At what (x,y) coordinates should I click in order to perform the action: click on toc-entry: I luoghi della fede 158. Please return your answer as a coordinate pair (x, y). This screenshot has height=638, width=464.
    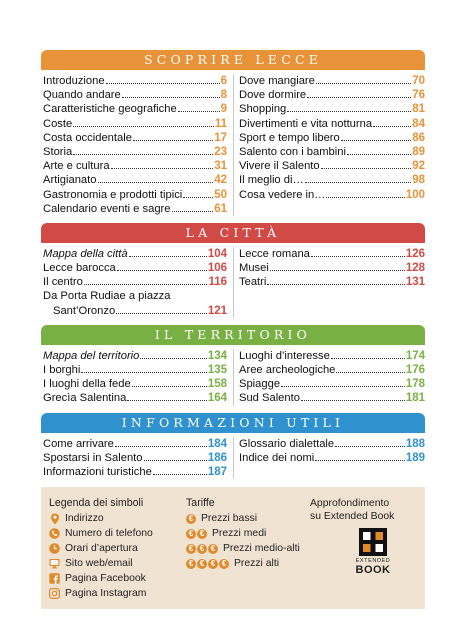
    Looking at the image, I should click on (135, 384).